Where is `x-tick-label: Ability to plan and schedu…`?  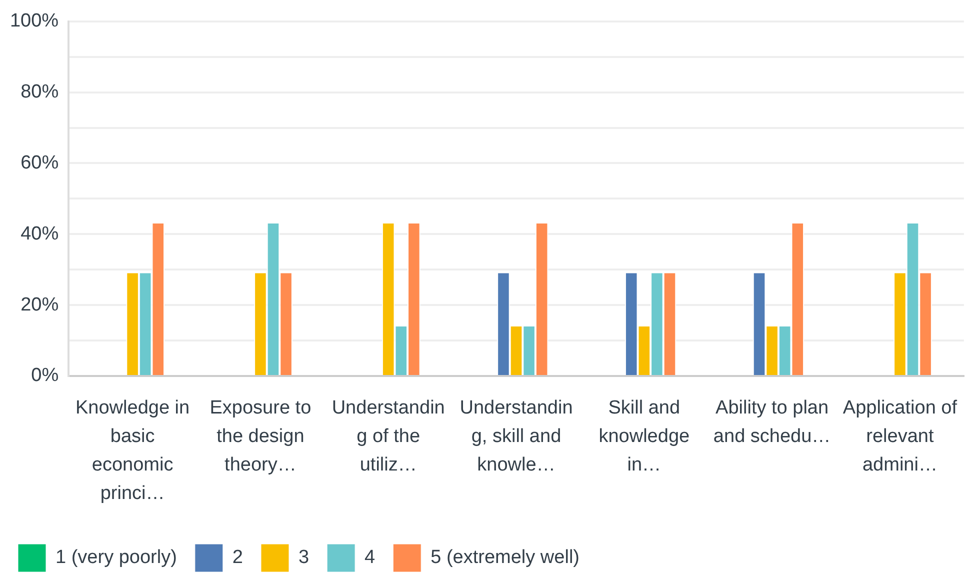 x-tick-label: Ability to plan and schedu… is located at coordinates (772, 422).